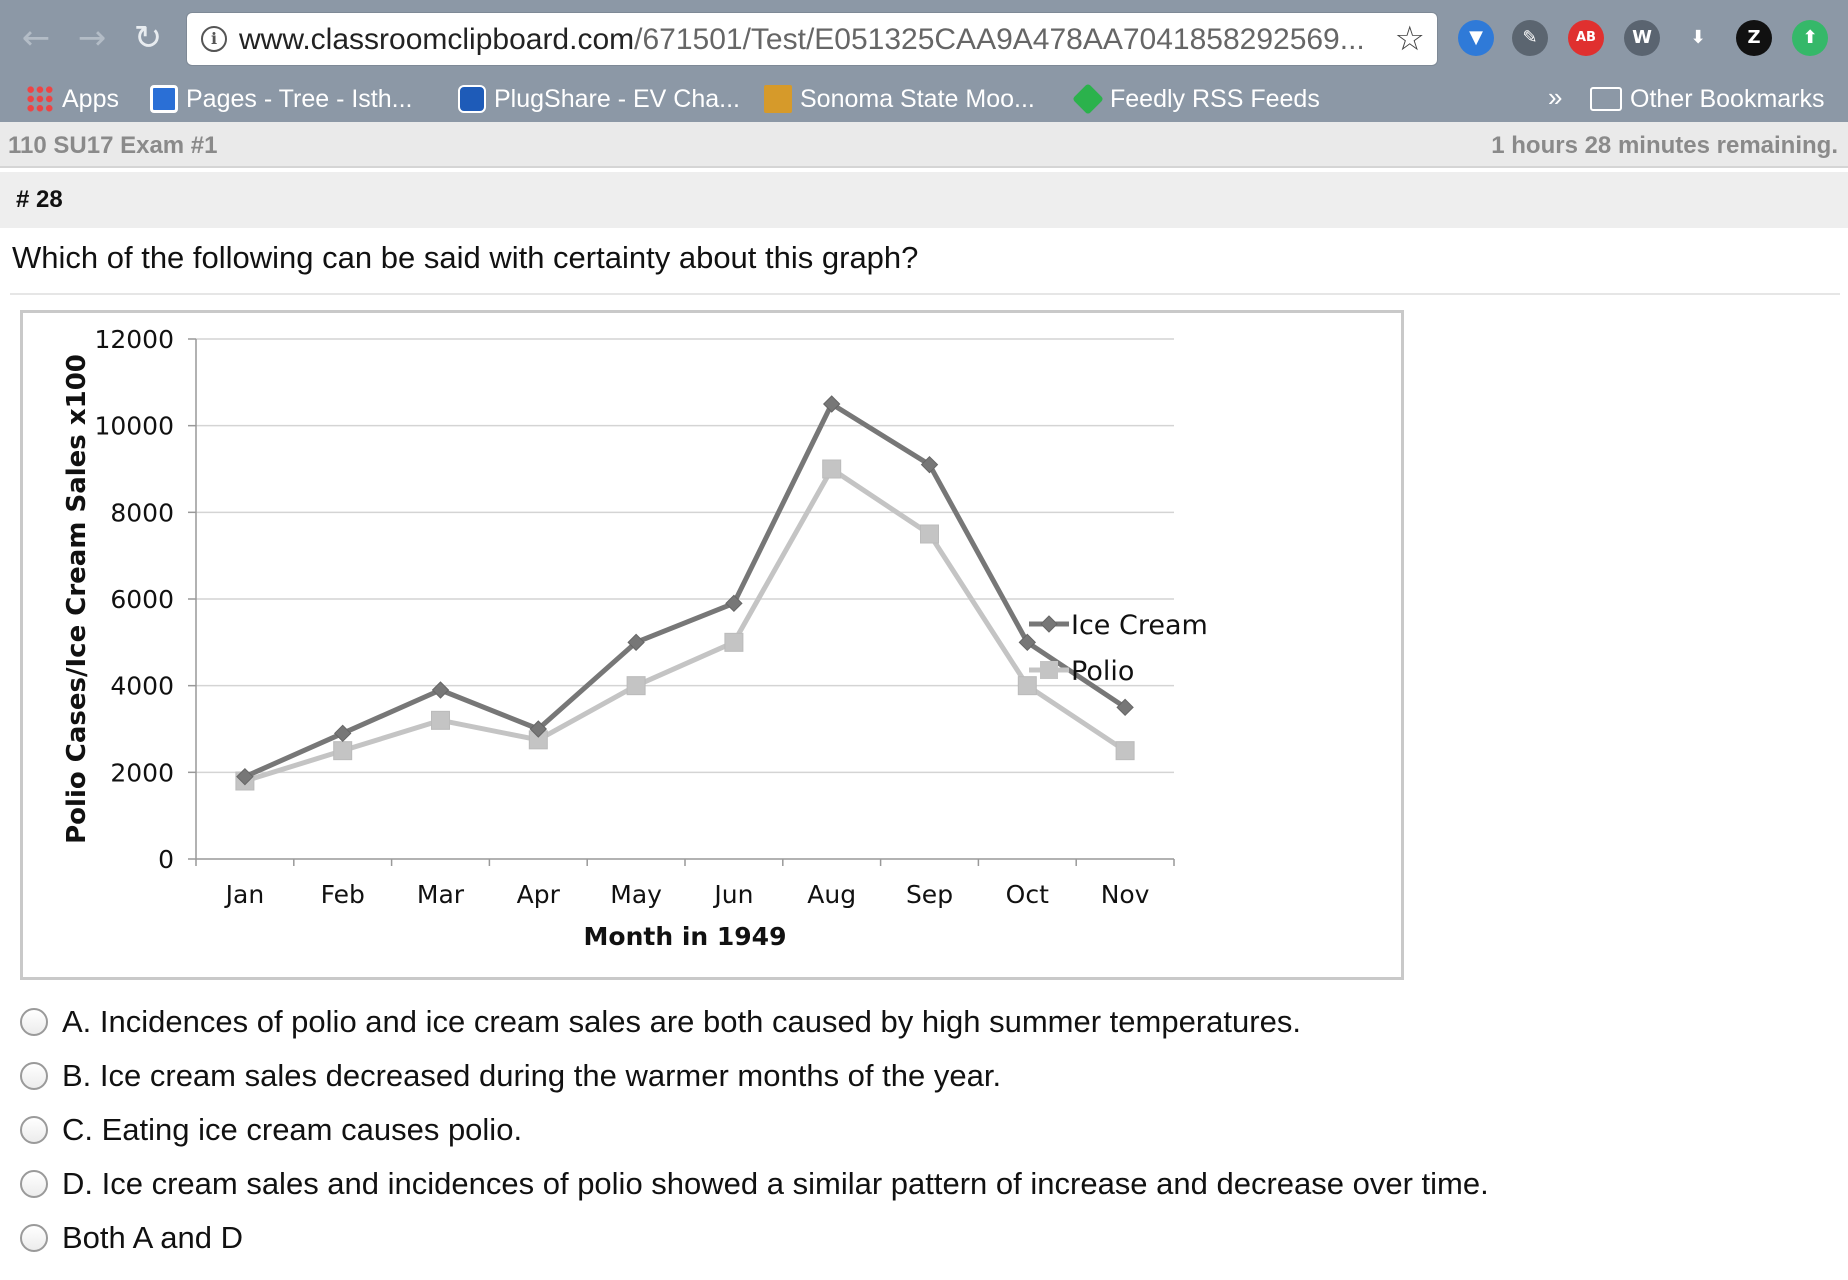  I want to click on legend-label: Polio, so click(1102, 671).